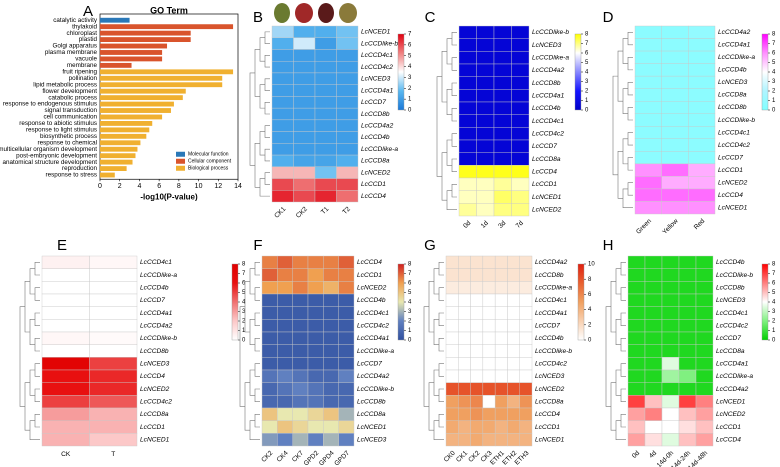 The width and height of the screenshot is (780, 467). What do you see at coordinates (244, 284) in the screenshot?
I see `colorbar-tick-label: 6` at bounding box center [244, 284].